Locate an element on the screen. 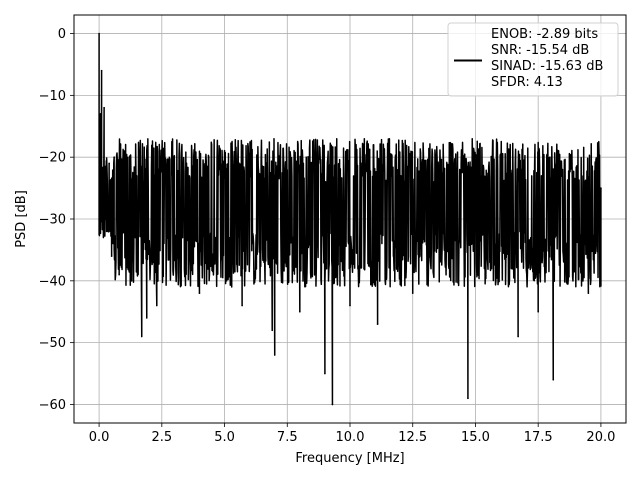 This screenshot has width=640, height=480. y-tick-label: −50 is located at coordinates (52, 343).